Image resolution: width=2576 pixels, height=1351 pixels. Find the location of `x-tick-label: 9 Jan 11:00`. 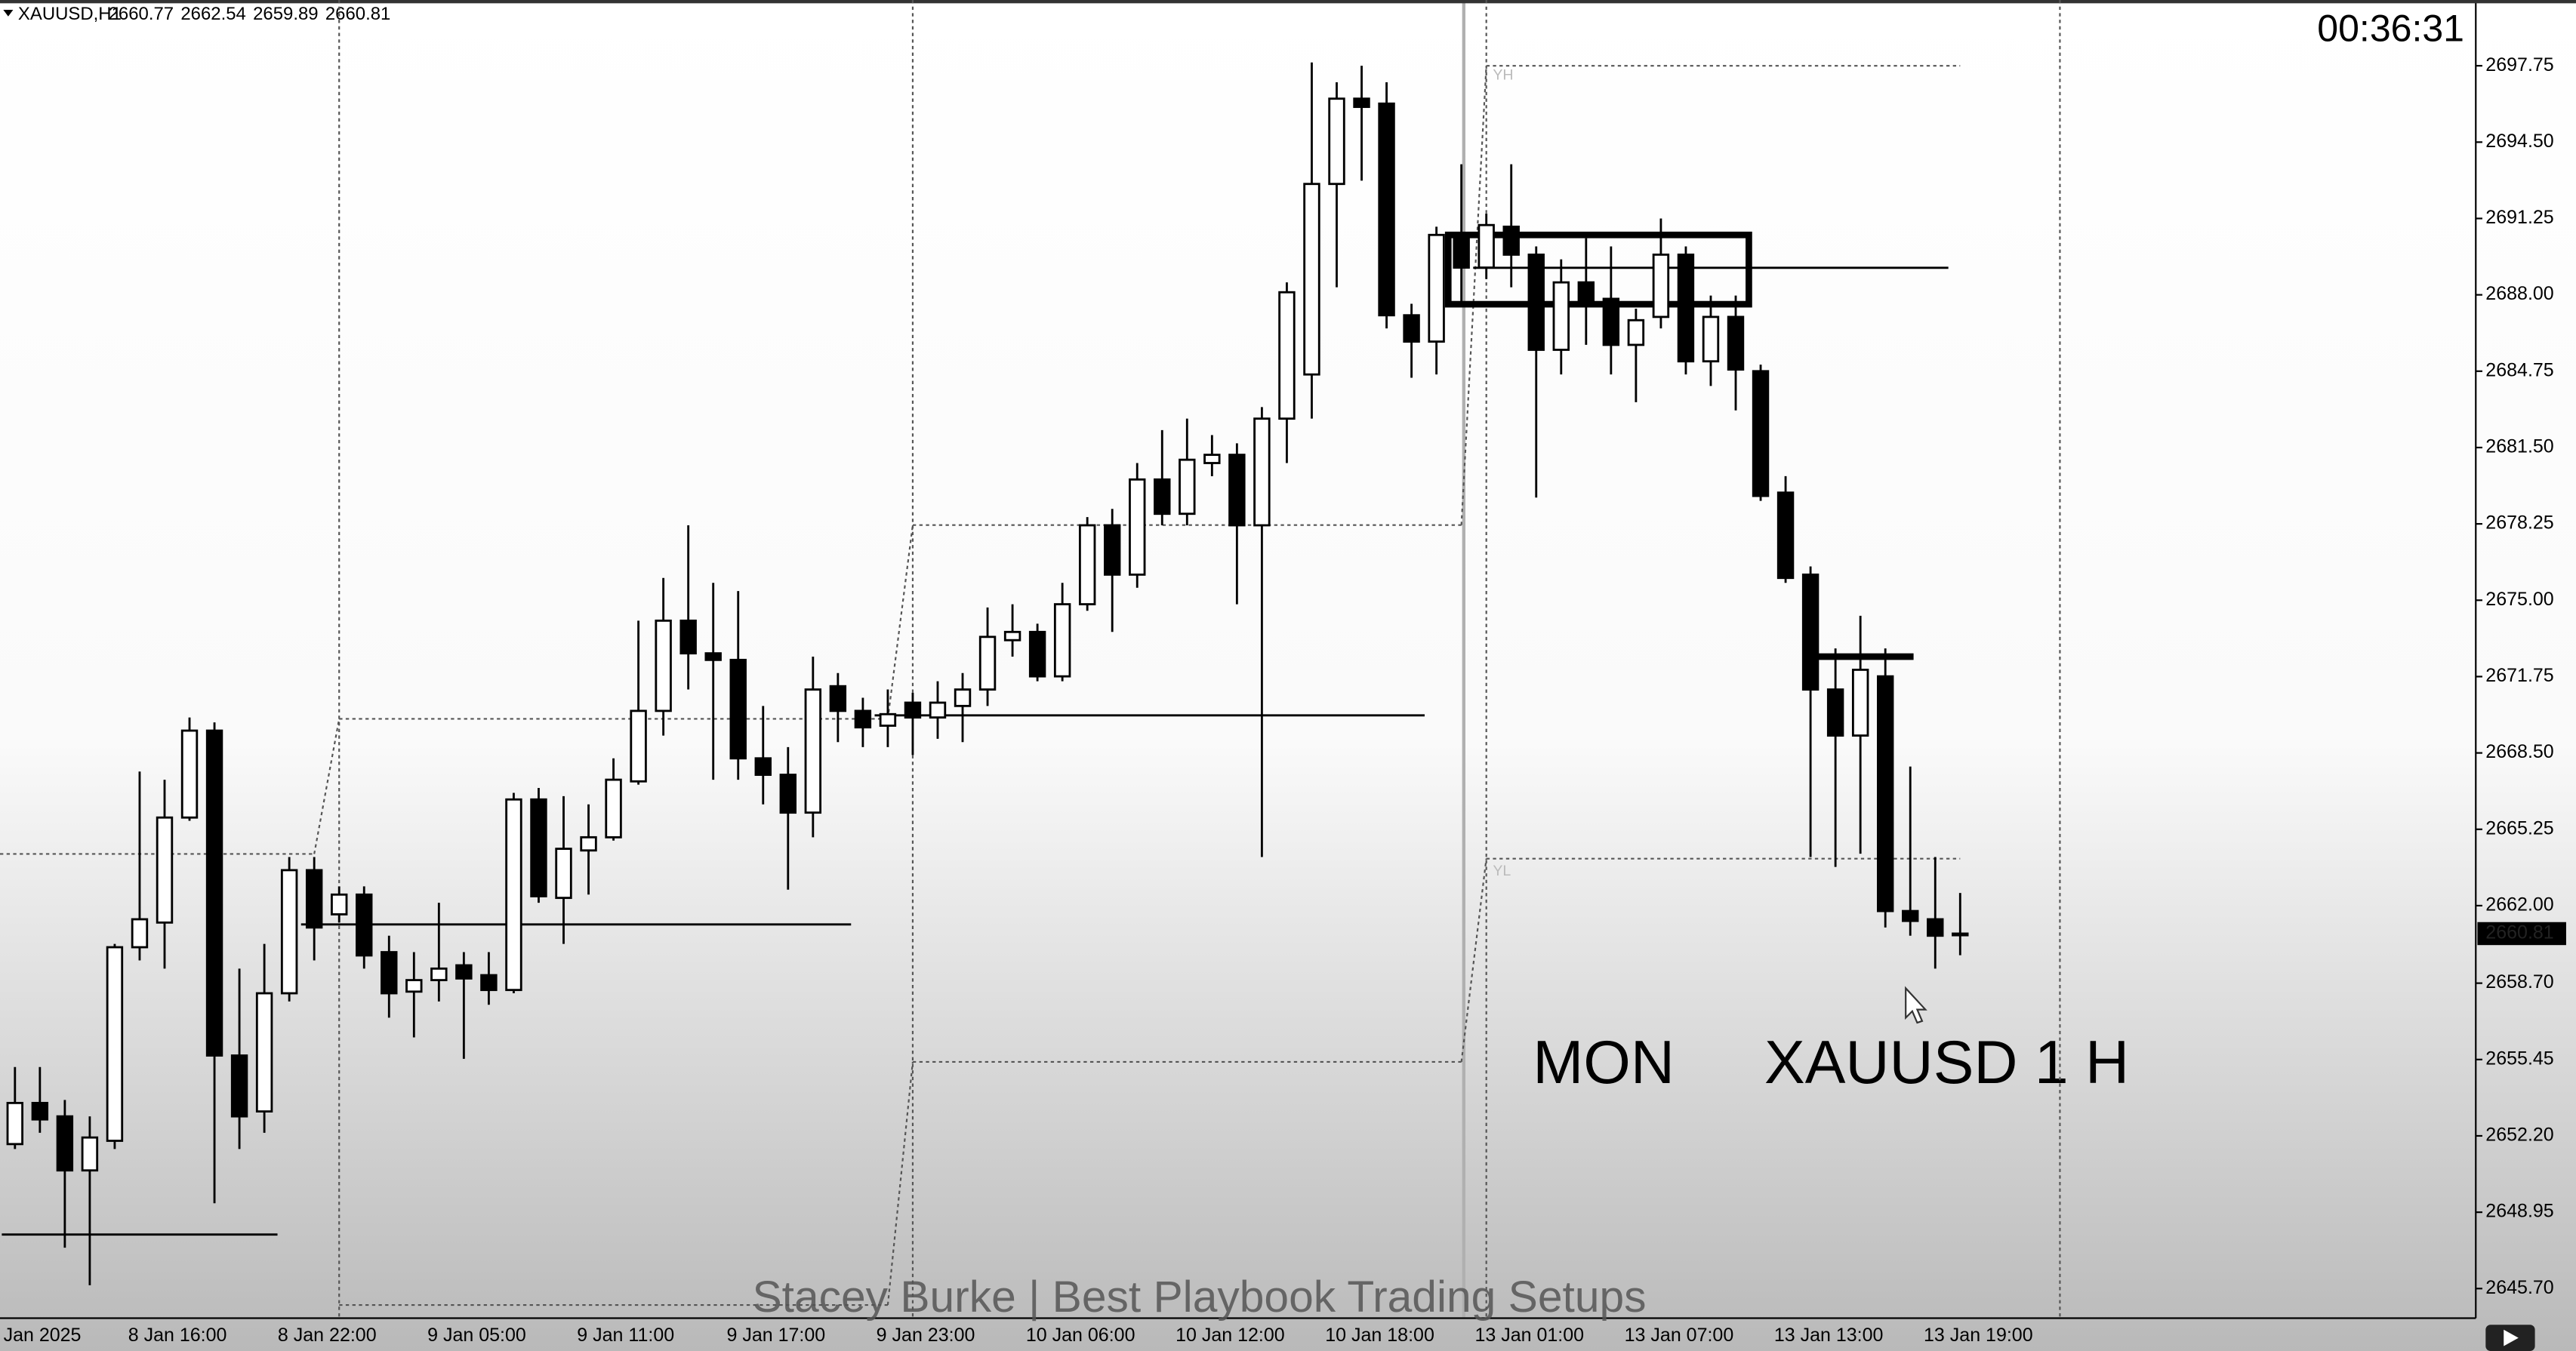

x-tick-label: 9 Jan 11:00 is located at coordinates (625, 1335).